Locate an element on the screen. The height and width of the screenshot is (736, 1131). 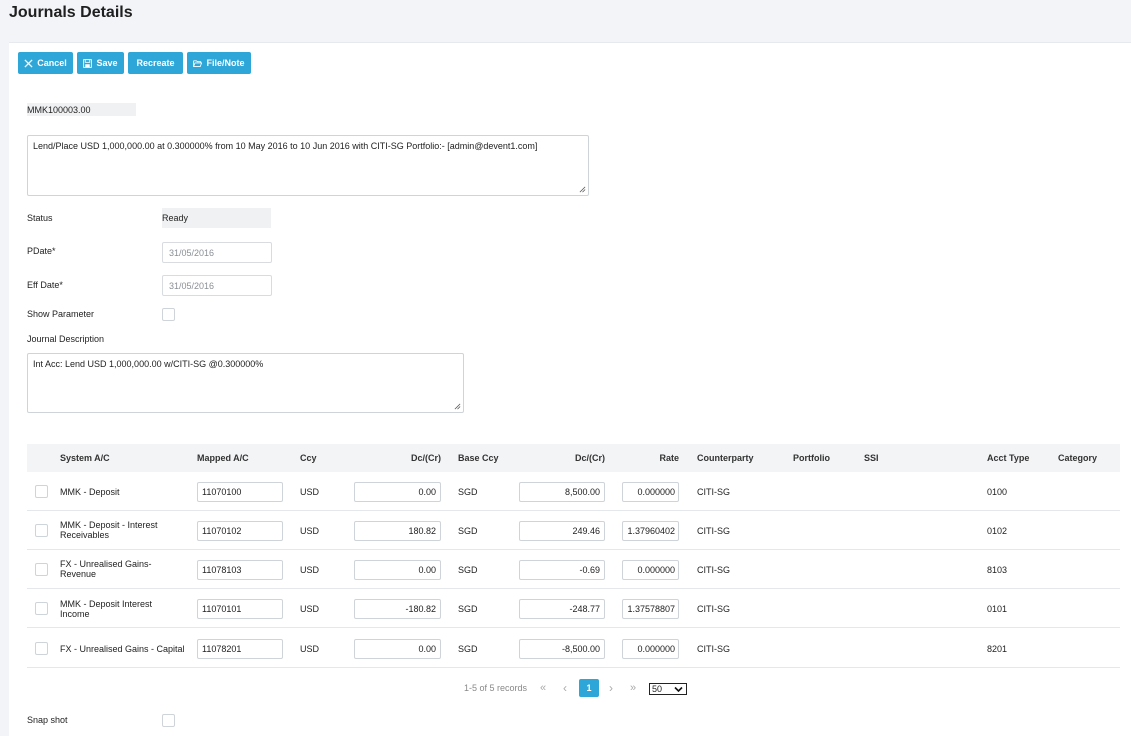
dc-cr-input: -180.82 is located at coordinates (397, 609).